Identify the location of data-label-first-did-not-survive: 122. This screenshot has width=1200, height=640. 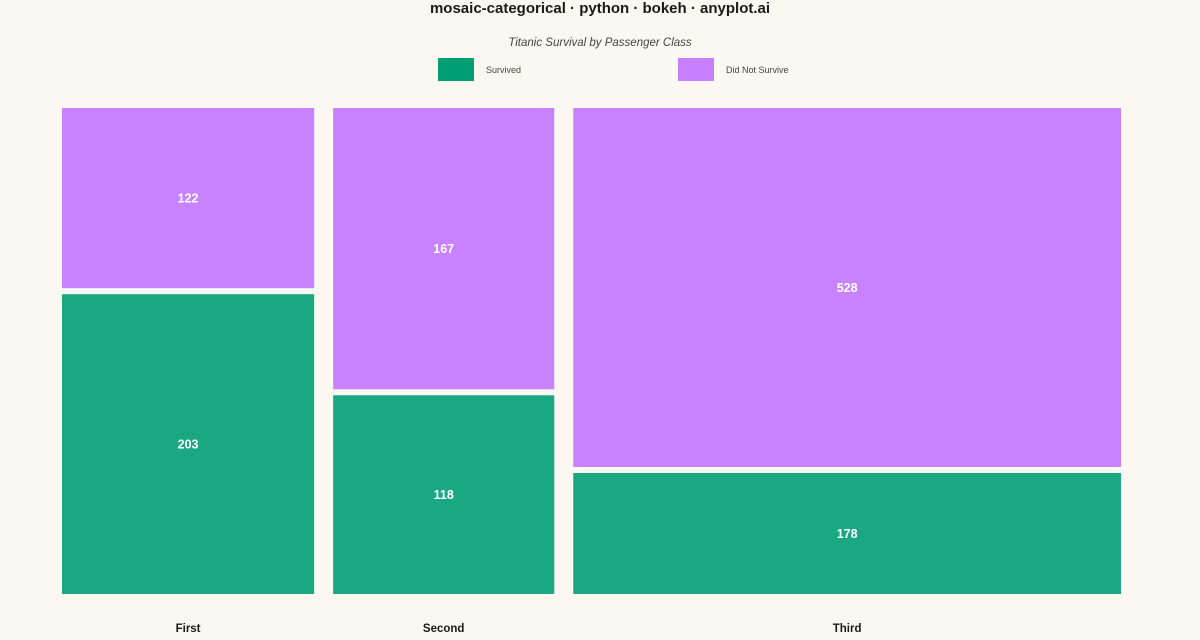
(188, 199).